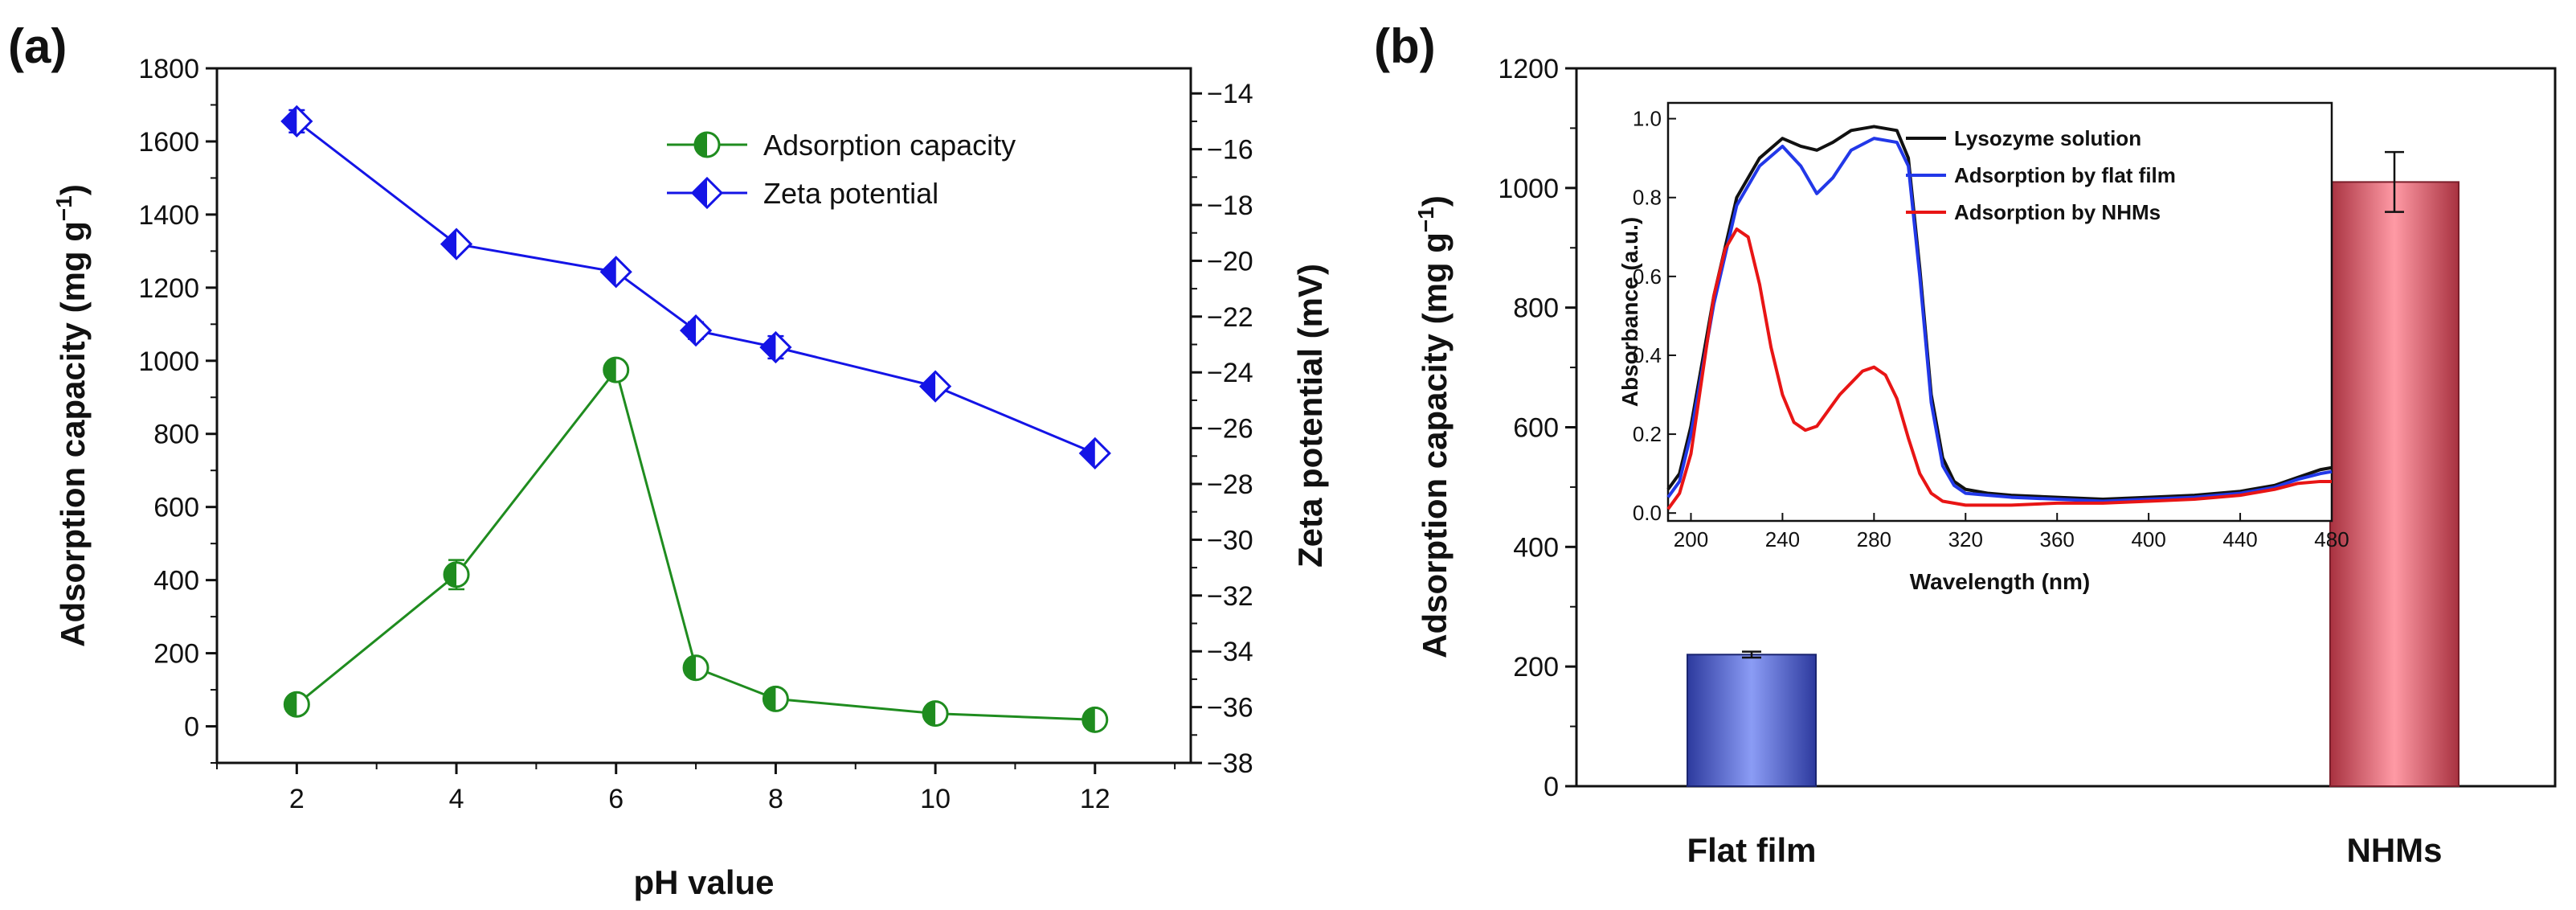 This screenshot has height=910, width=2576. I want to click on category-label-nhms: NHMs, so click(2394, 850).